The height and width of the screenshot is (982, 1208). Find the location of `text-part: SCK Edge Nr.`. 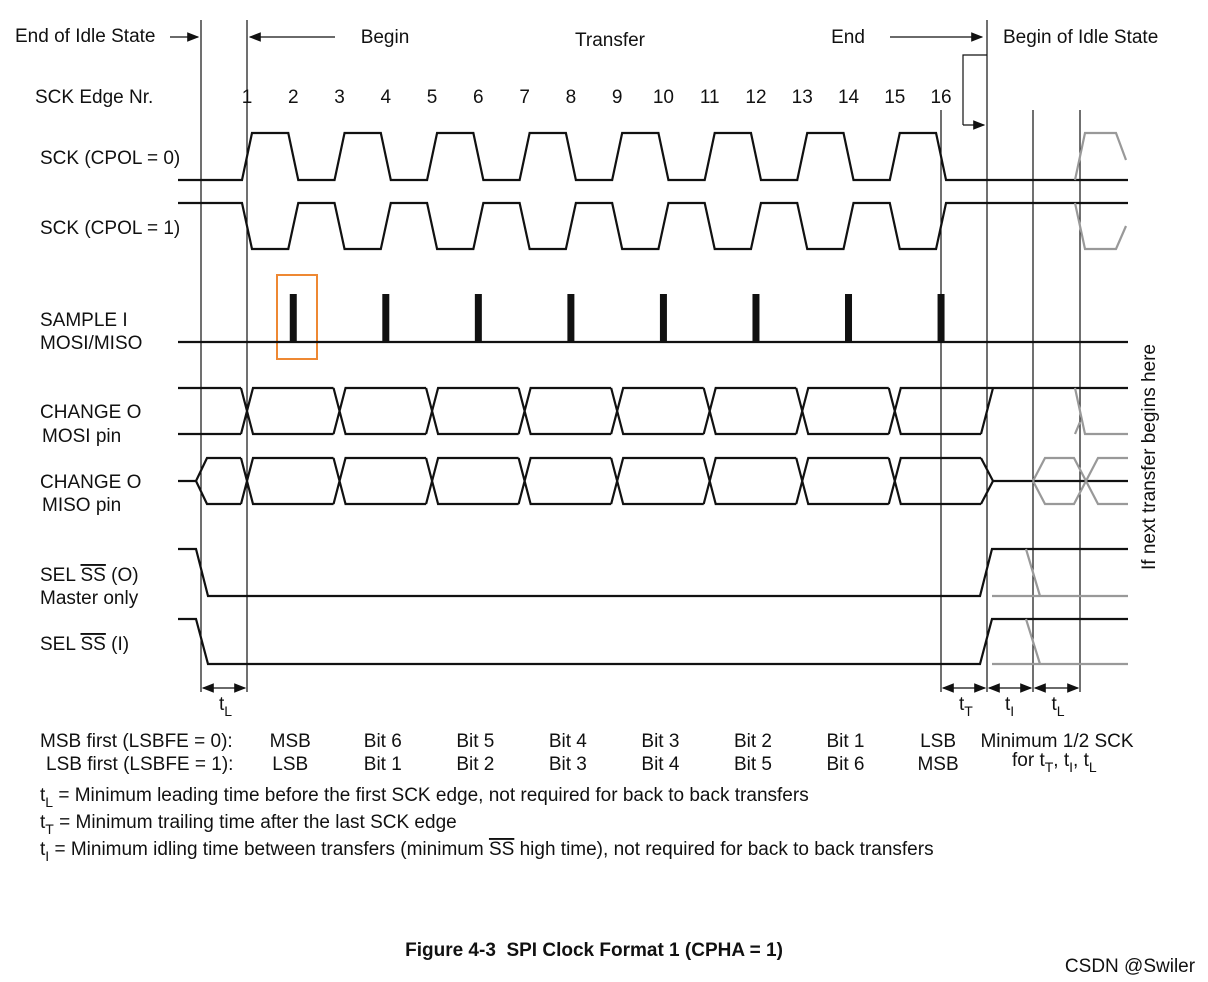

text-part: SCK Edge Nr. is located at coordinates (94, 97).